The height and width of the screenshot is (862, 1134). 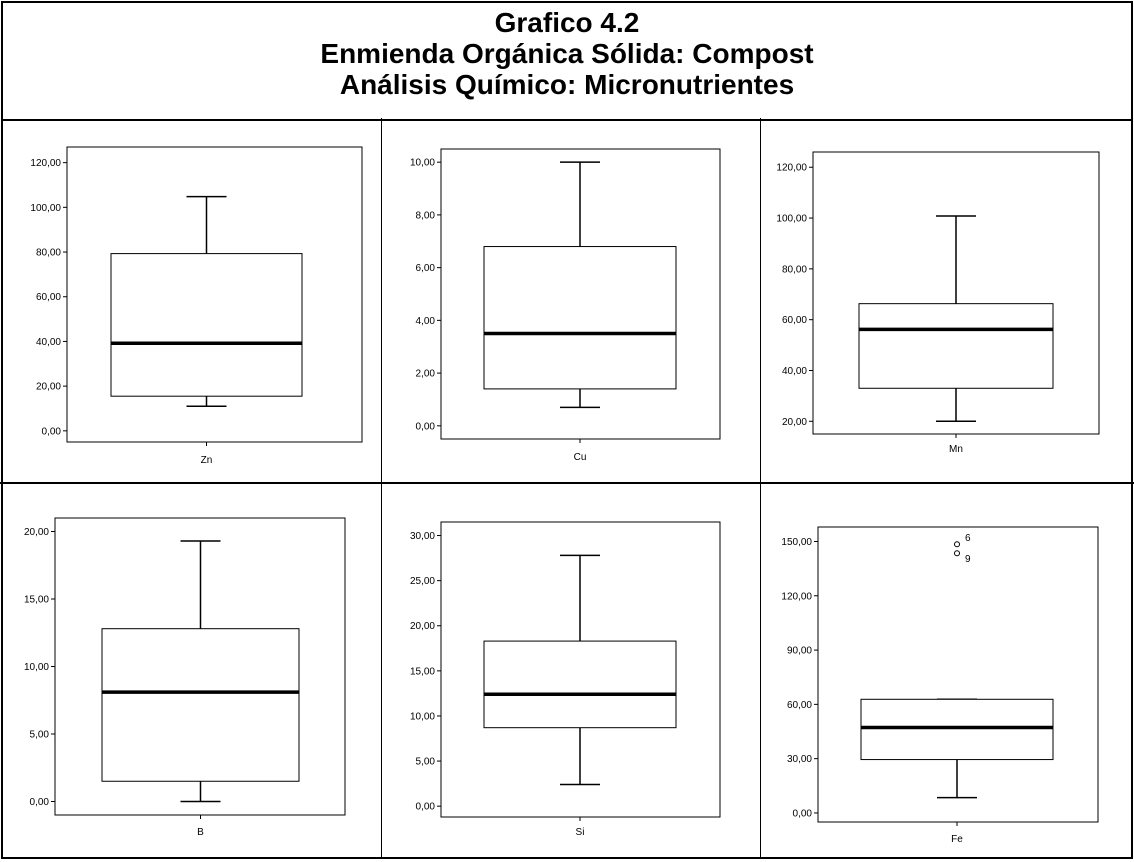 What do you see at coordinates (968, 538) in the screenshot?
I see `outlier-label: 6` at bounding box center [968, 538].